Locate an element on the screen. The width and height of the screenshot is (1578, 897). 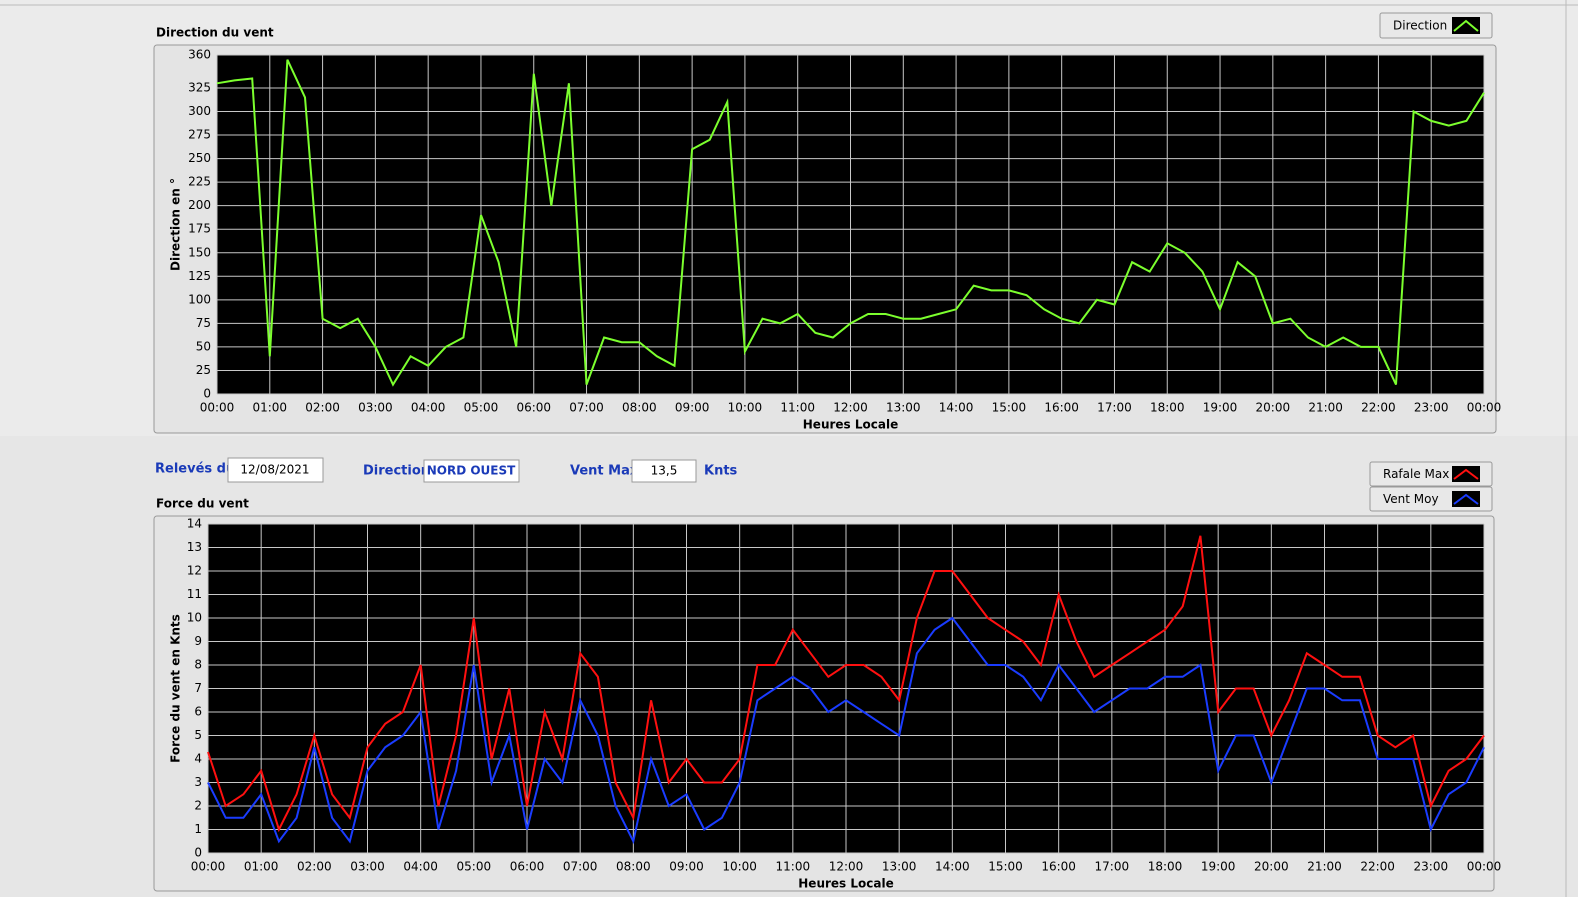
direction-value: NORD OUEST is located at coordinates (471, 471).